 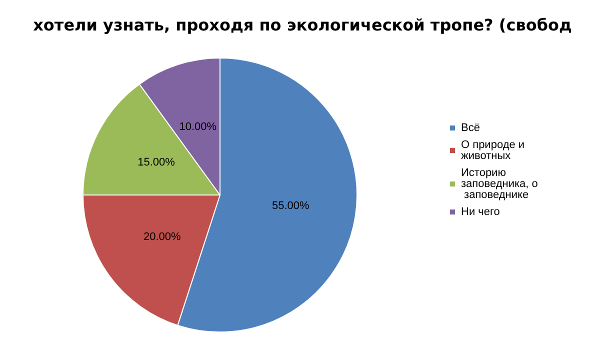 I want to click on data-label: 20.00%, so click(x=163, y=237).